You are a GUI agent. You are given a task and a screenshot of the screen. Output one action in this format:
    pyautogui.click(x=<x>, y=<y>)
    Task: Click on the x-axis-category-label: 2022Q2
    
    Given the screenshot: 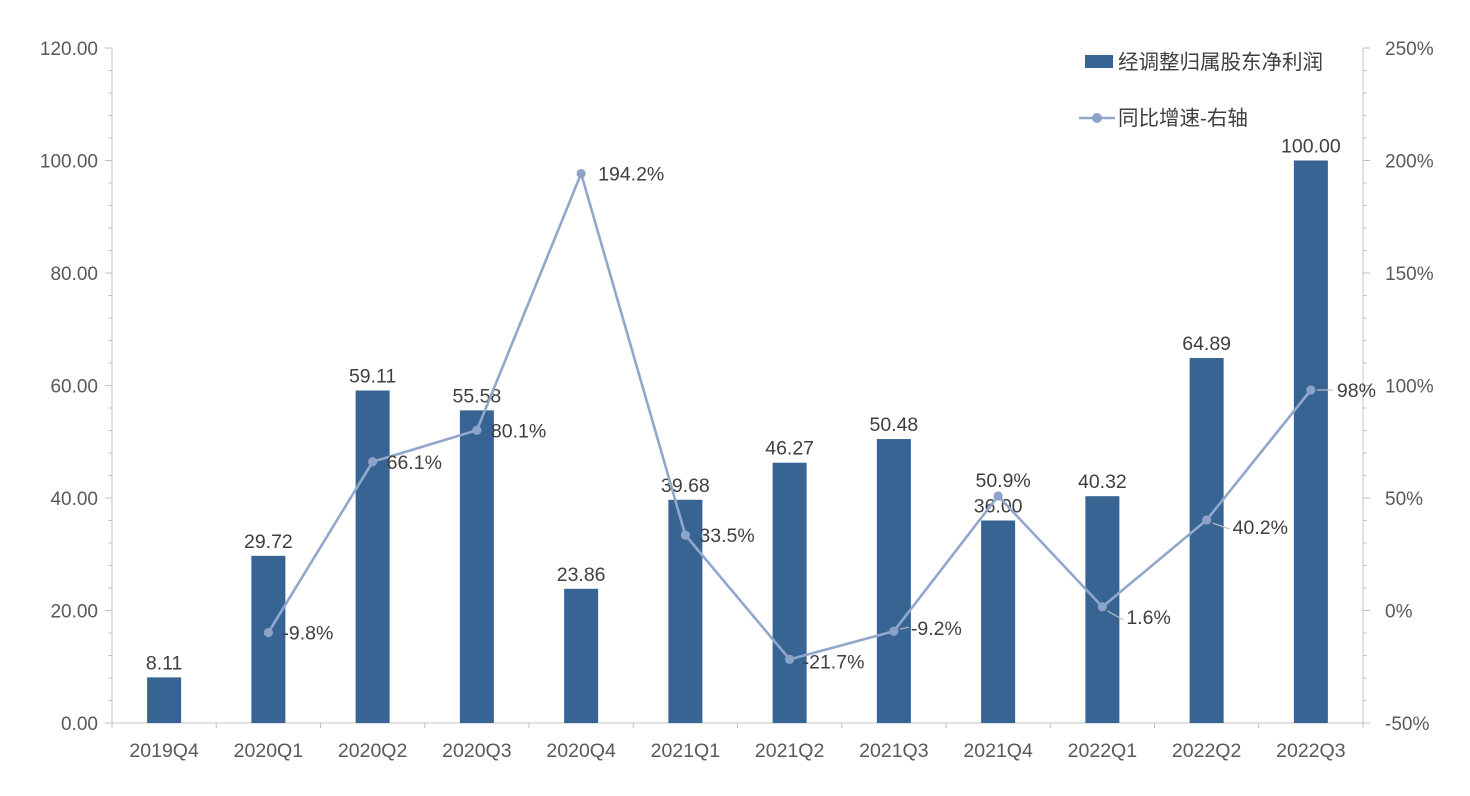 What is the action you would take?
    pyautogui.click(x=1206, y=751)
    